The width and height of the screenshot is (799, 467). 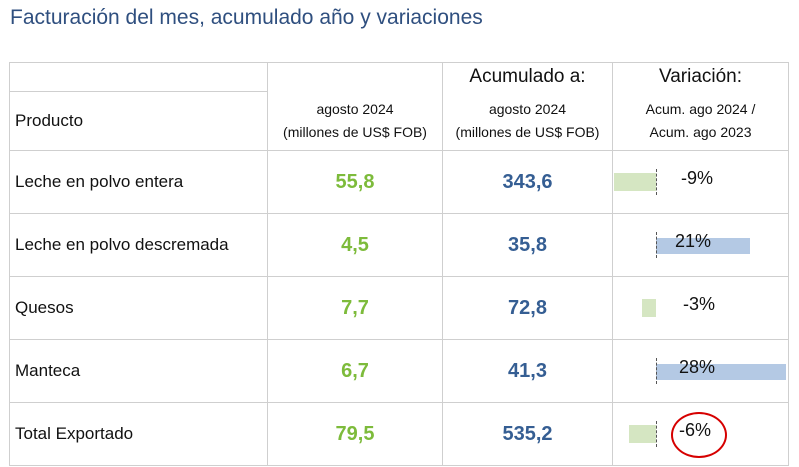 I want to click on header-mes-line2: (millones de US$ FOB), so click(x=355, y=131).